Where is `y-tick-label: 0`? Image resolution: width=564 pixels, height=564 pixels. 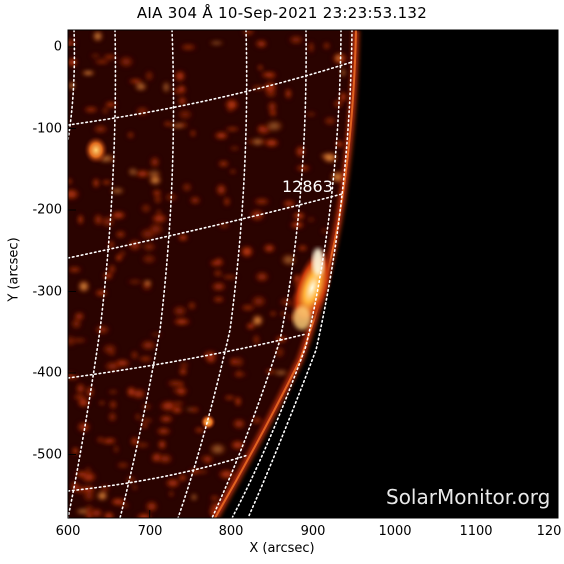 y-tick-label: 0 is located at coordinates (57, 47).